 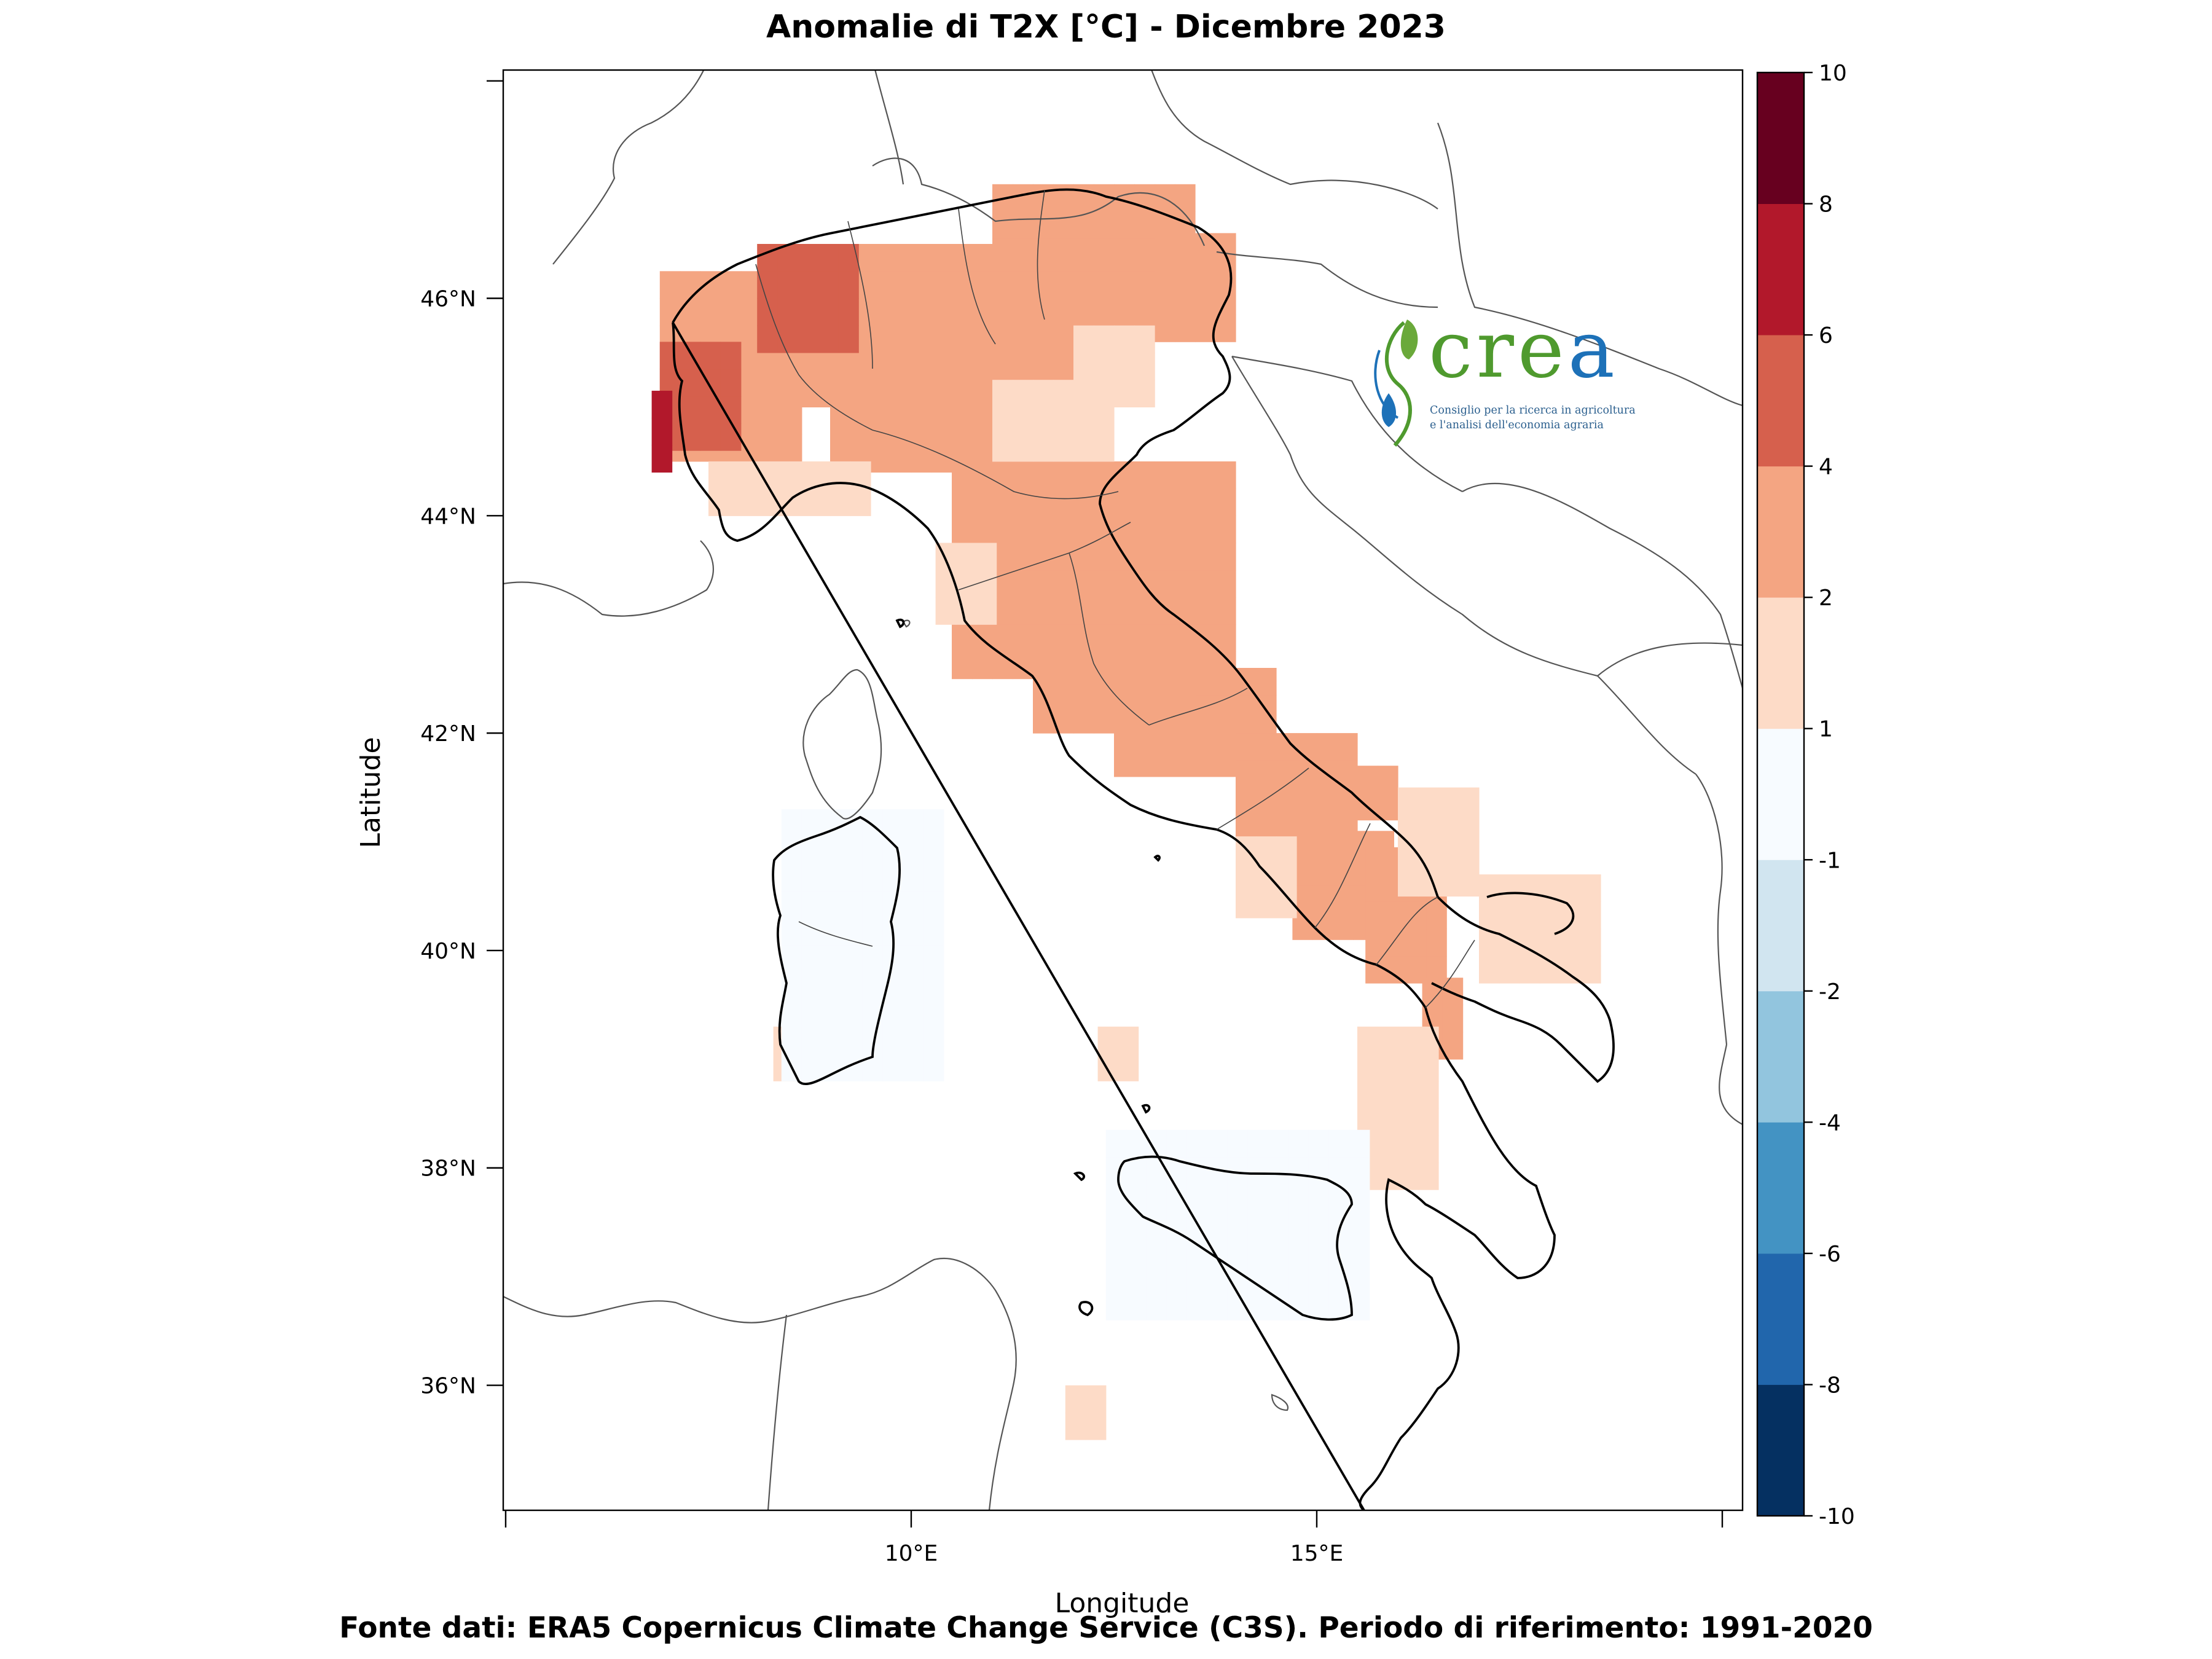 What do you see at coordinates (1602, 585) in the screenshot?
I see `border-bosnia` at bounding box center [1602, 585].